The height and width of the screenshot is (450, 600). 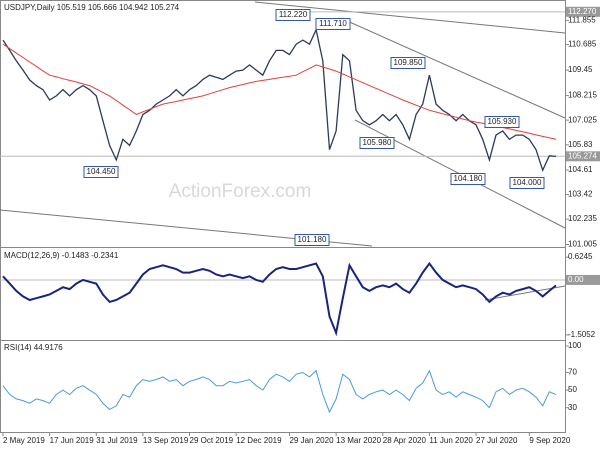 What do you see at coordinates (576, 279) in the screenshot?
I see `y-tick-label: 0.00` at bounding box center [576, 279].